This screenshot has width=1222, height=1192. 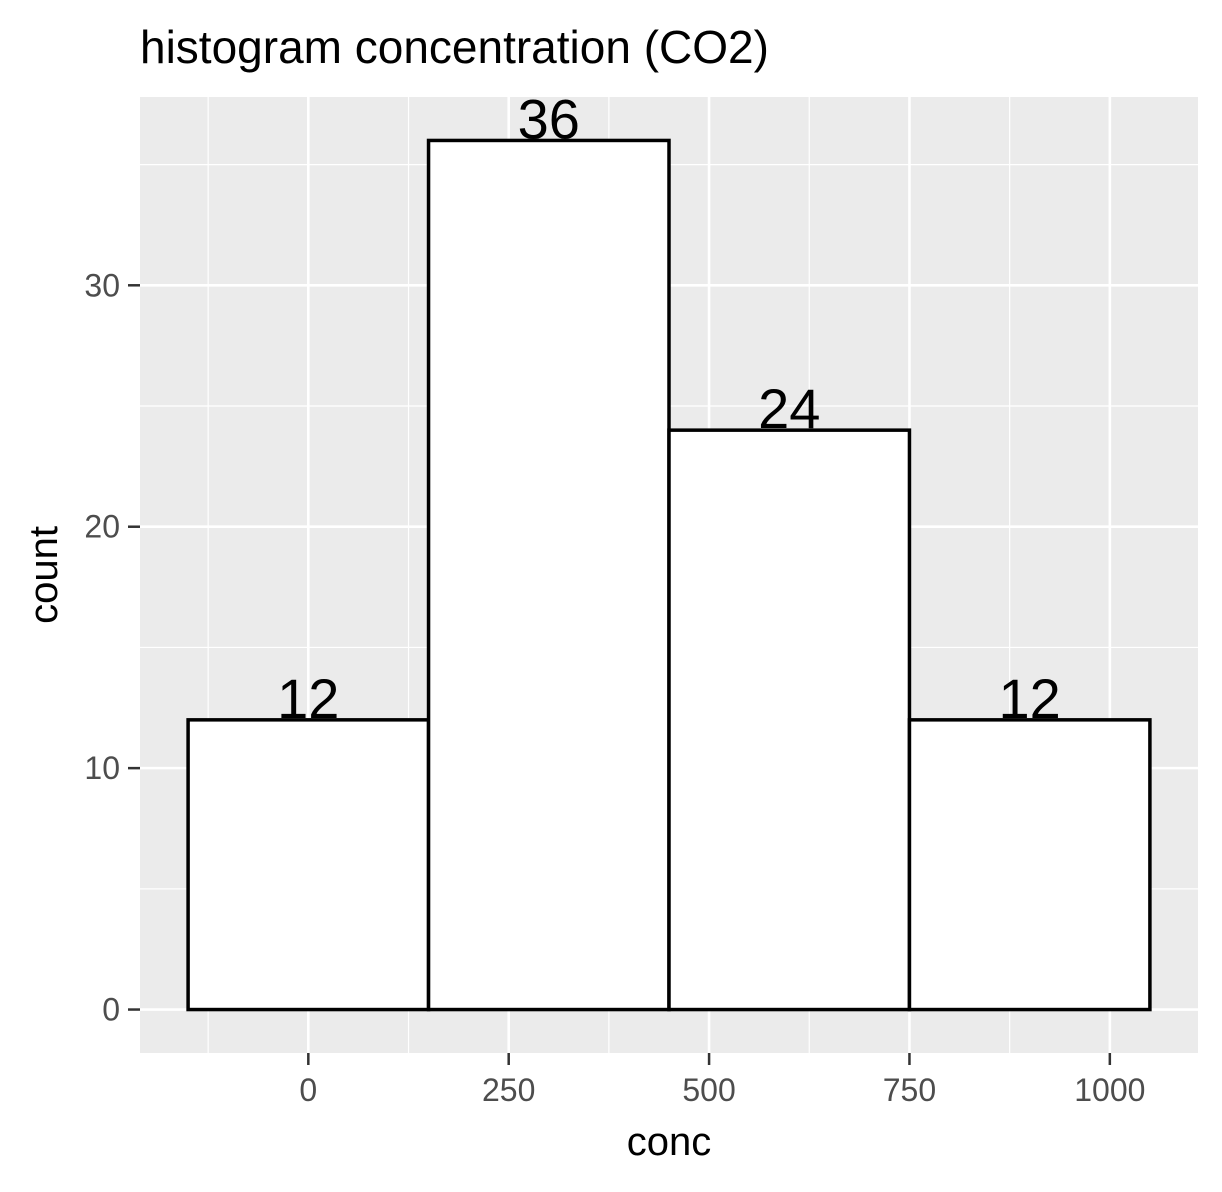 What do you see at coordinates (454, 47) in the screenshot?
I see `chart-title: histogram concentration (CO2)` at bounding box center [454, 47].